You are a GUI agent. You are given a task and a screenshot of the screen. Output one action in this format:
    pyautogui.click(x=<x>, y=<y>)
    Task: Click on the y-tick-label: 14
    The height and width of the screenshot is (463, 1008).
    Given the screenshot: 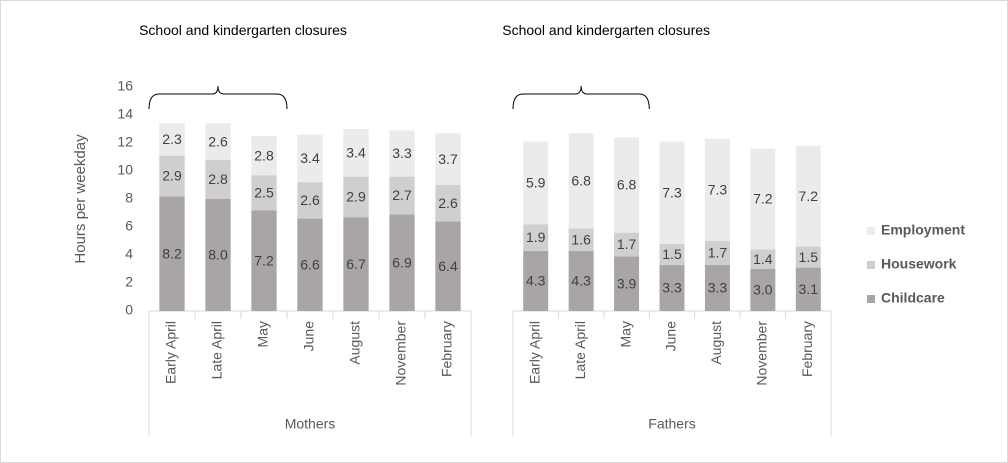 What is the action you would take?
    pyautogui.click(x=125, y=114)
    